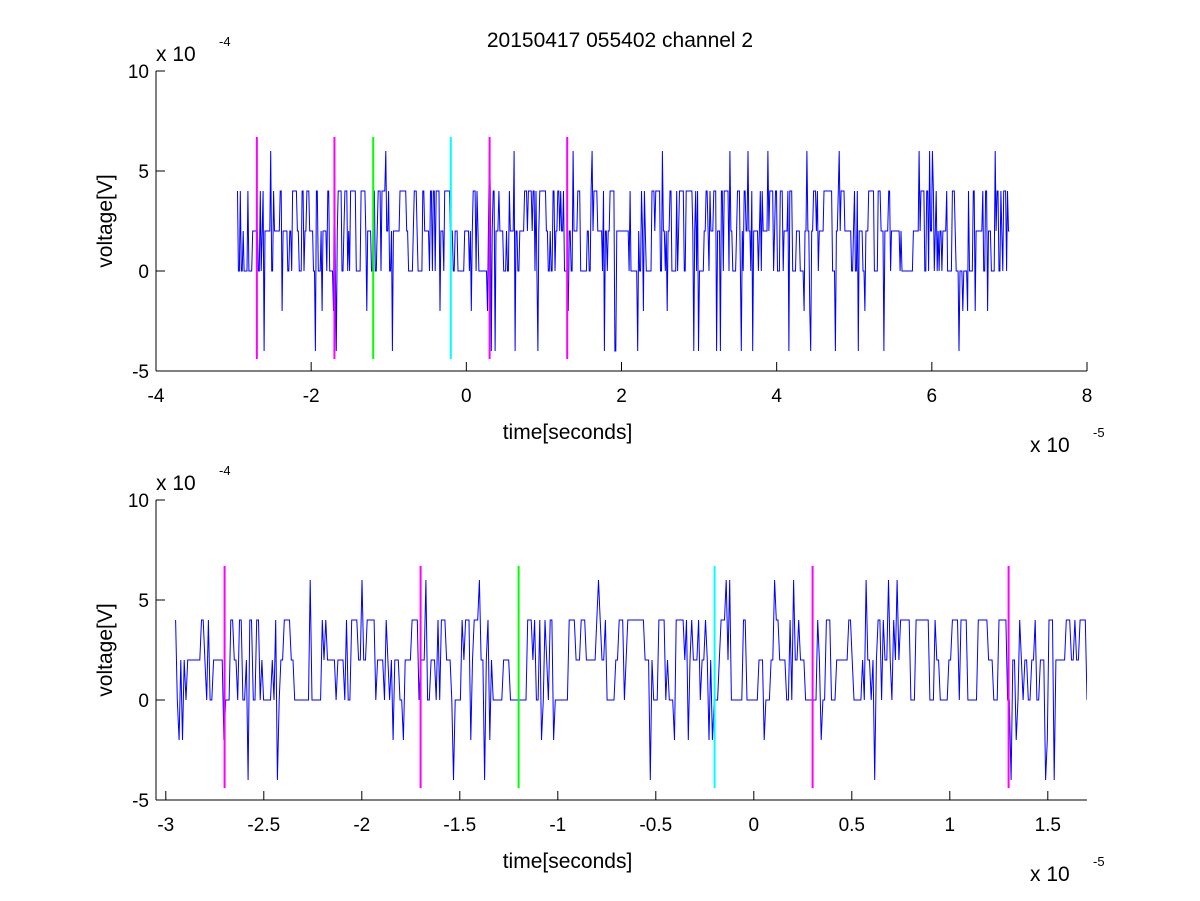  Describe the element at coordinates (1048, 825) in the screenshot. I see `x-tick-label: 1.5` at that location.